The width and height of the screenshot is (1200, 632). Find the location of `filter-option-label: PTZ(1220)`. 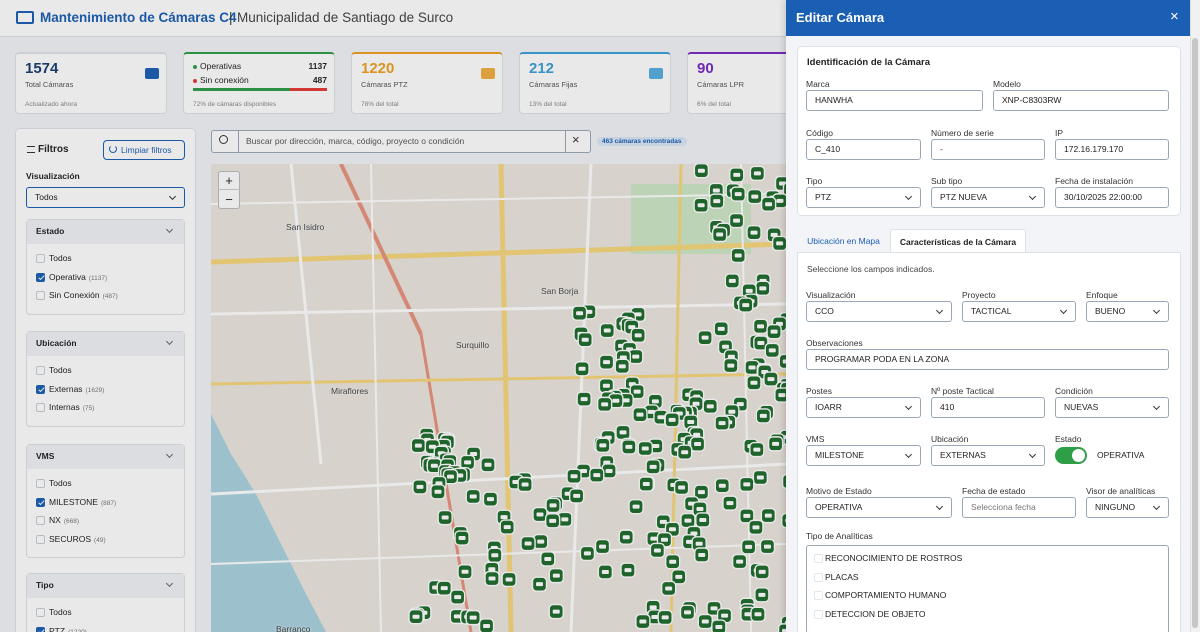

filter-option-label: PTZ(1220) is located at coordinates (68, 629).